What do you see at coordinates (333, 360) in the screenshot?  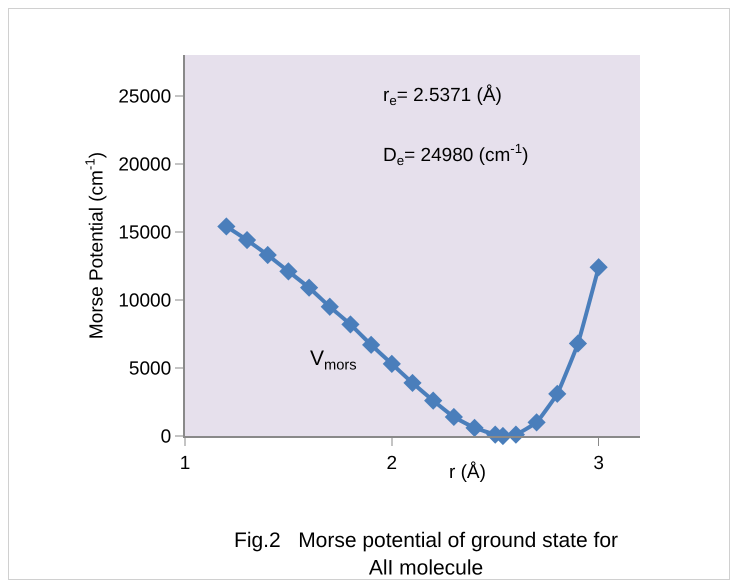 I see `series-label: V$_{mors}$` at bounding box center [333, 360].